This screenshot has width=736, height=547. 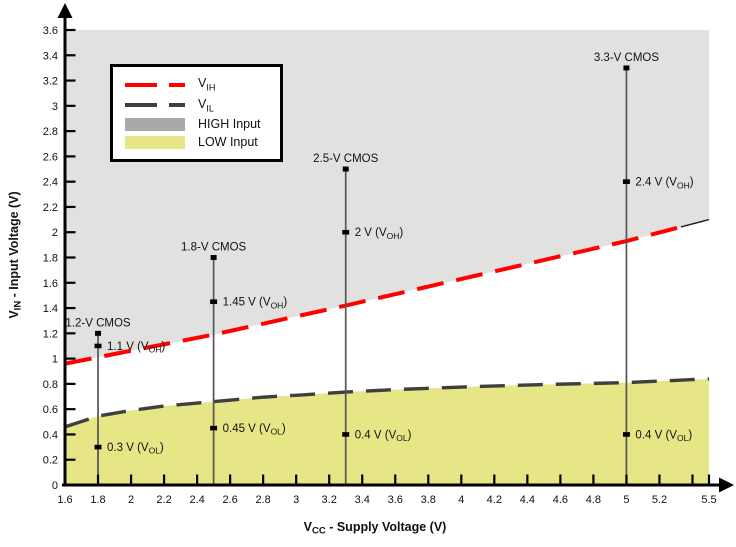 I want to click on y-tick-label: 2, so click(x=55, y=233).